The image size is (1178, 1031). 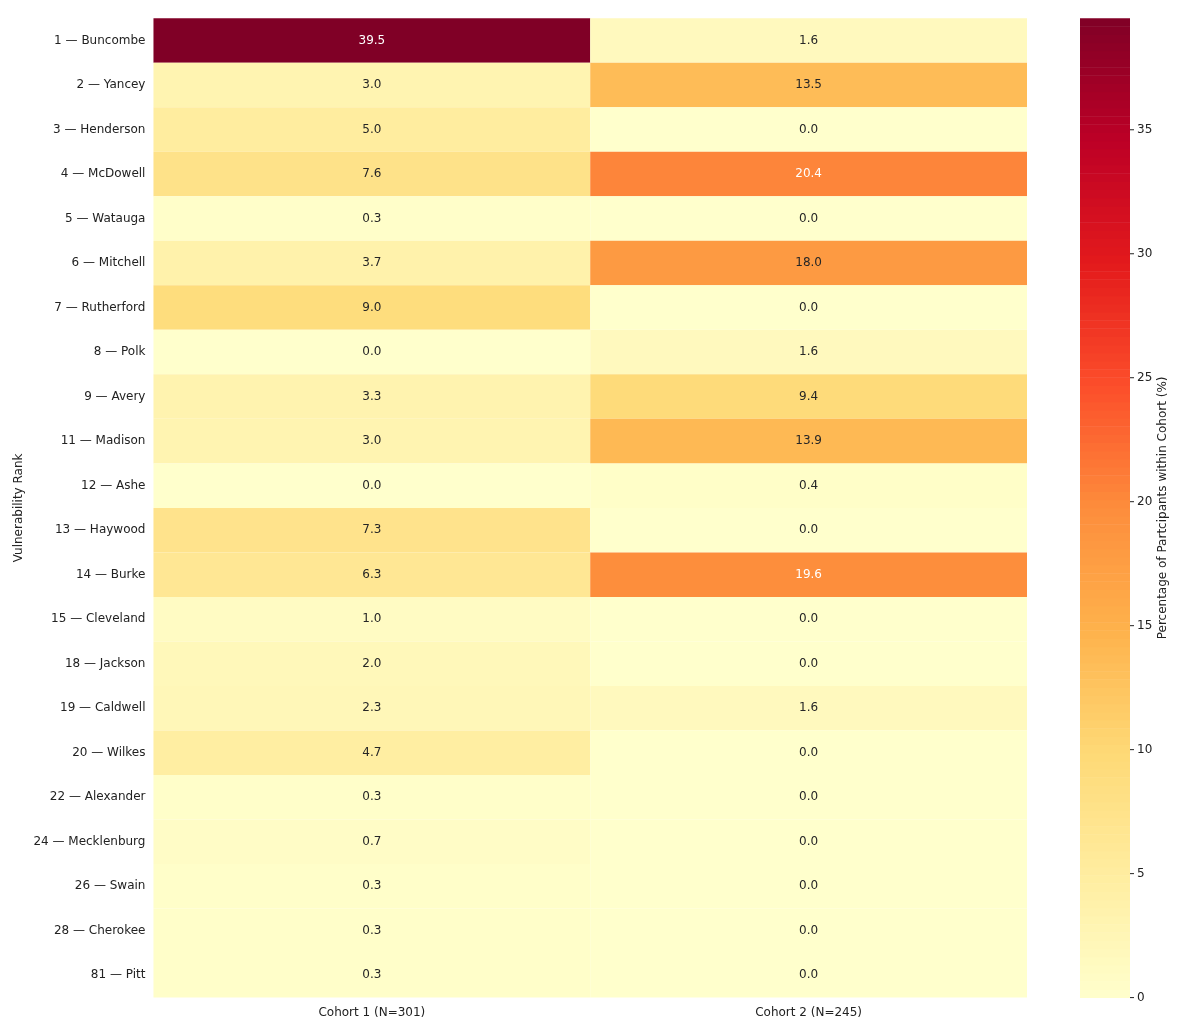 What do you see at coordinates (115, 395) in the screenshot?
I see `y-tick-label: 9 — Avery` at bounding box center [115, 395].